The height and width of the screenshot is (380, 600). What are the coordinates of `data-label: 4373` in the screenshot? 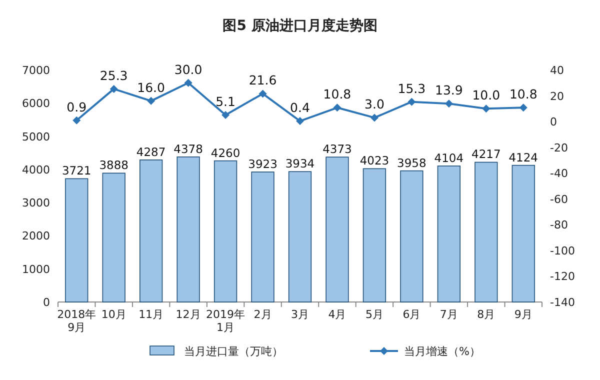 It's located at (337, 149).